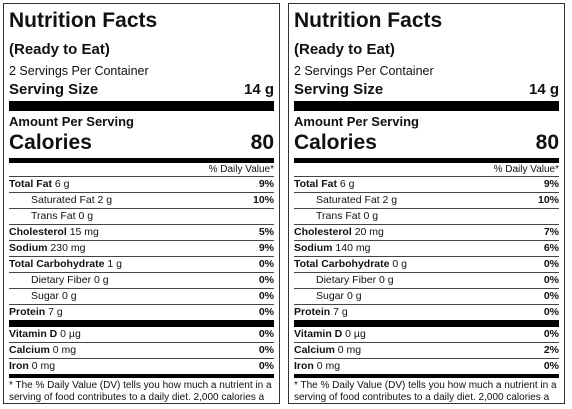 Image resolution: width=572 pixels, height=409 pixels. Describe the element at coordinates (426, 334) in the screenshot. I see `vitamin-row-vitamin-d: Vitamin D 0 µg 0%` at that location.